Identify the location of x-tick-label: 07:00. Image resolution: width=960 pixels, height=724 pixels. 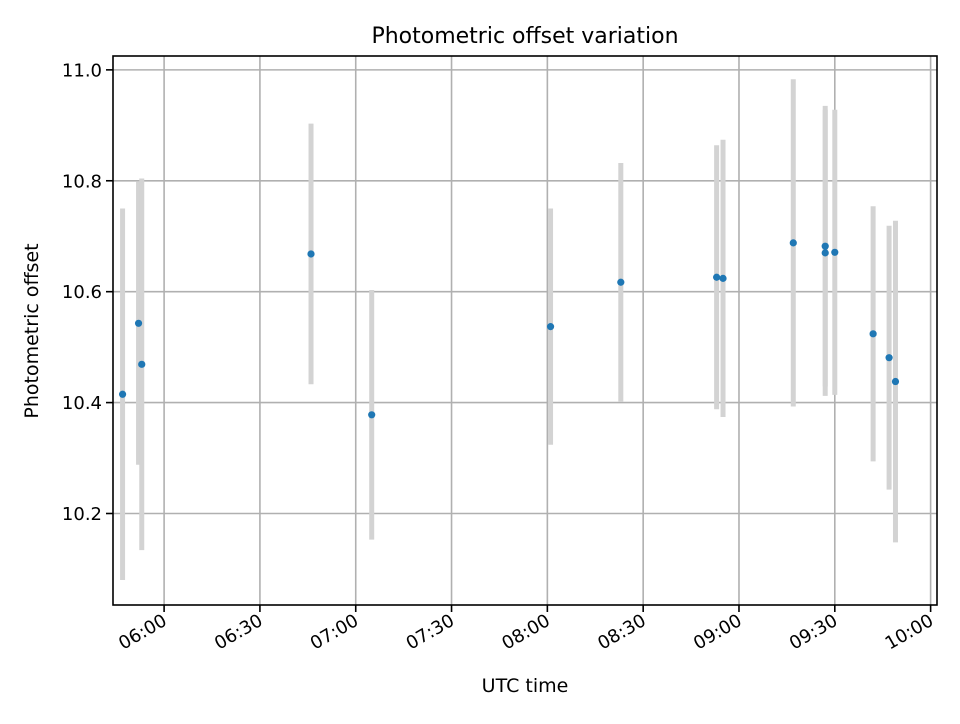
(334, 632).